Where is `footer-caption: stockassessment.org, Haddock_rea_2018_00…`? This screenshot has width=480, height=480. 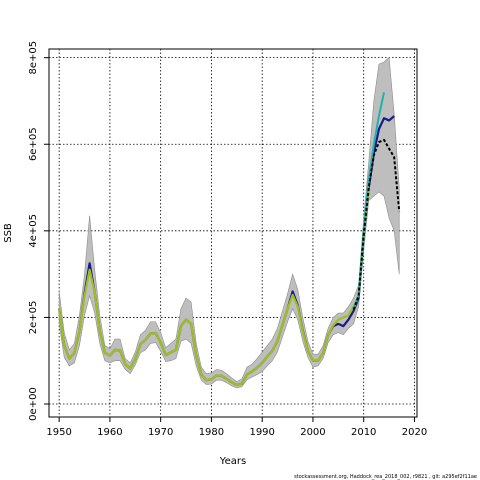
footer-caption: stockassessment.org, Haddock_rea_2018_00… is located at coordinates (385, 477).